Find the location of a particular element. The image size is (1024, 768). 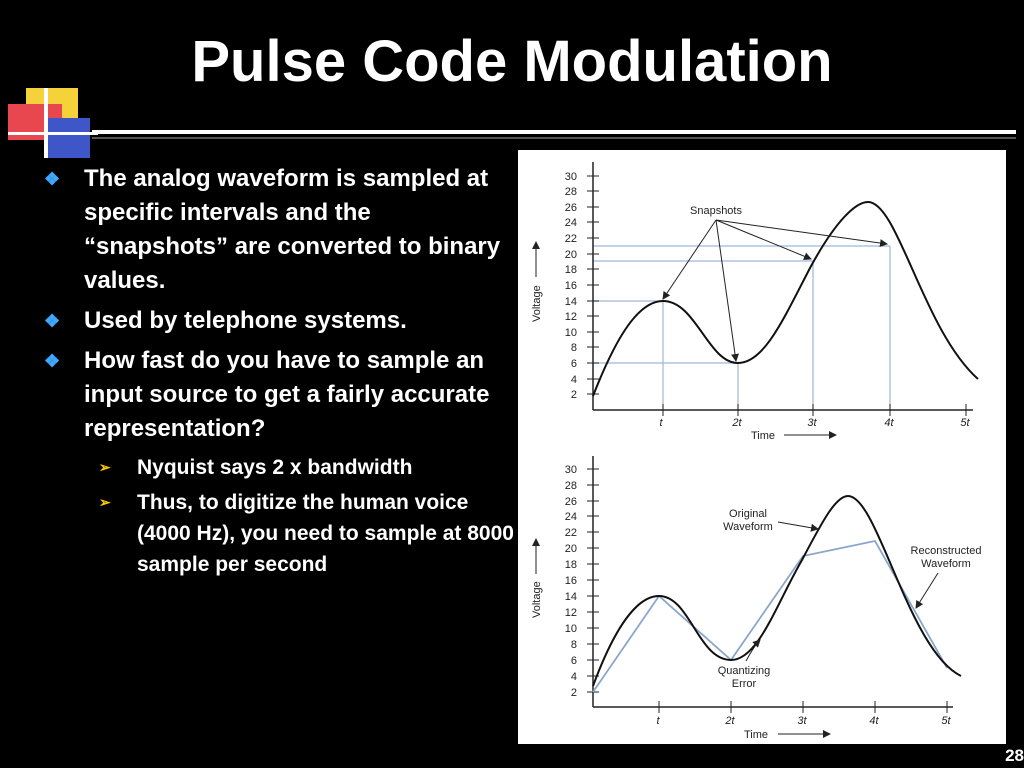

reconstructed-waveform is located at coordinates (770, 616).